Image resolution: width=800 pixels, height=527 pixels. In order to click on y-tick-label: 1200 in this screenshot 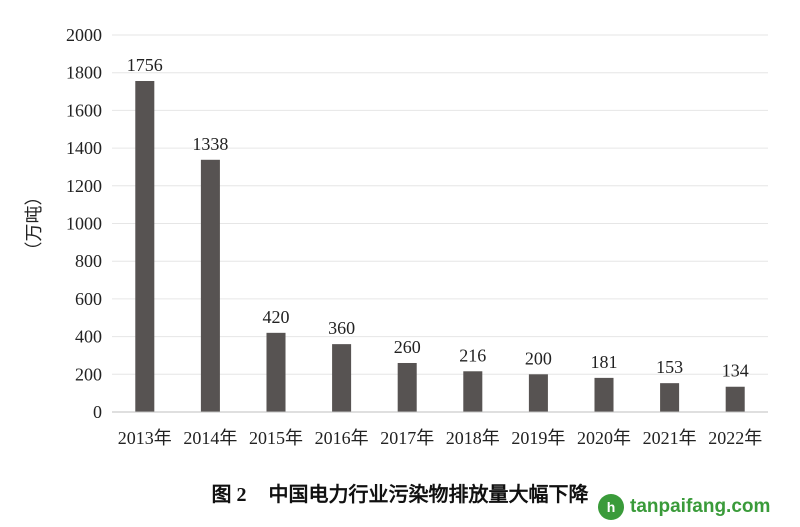, I will do `click(84, 186)`.